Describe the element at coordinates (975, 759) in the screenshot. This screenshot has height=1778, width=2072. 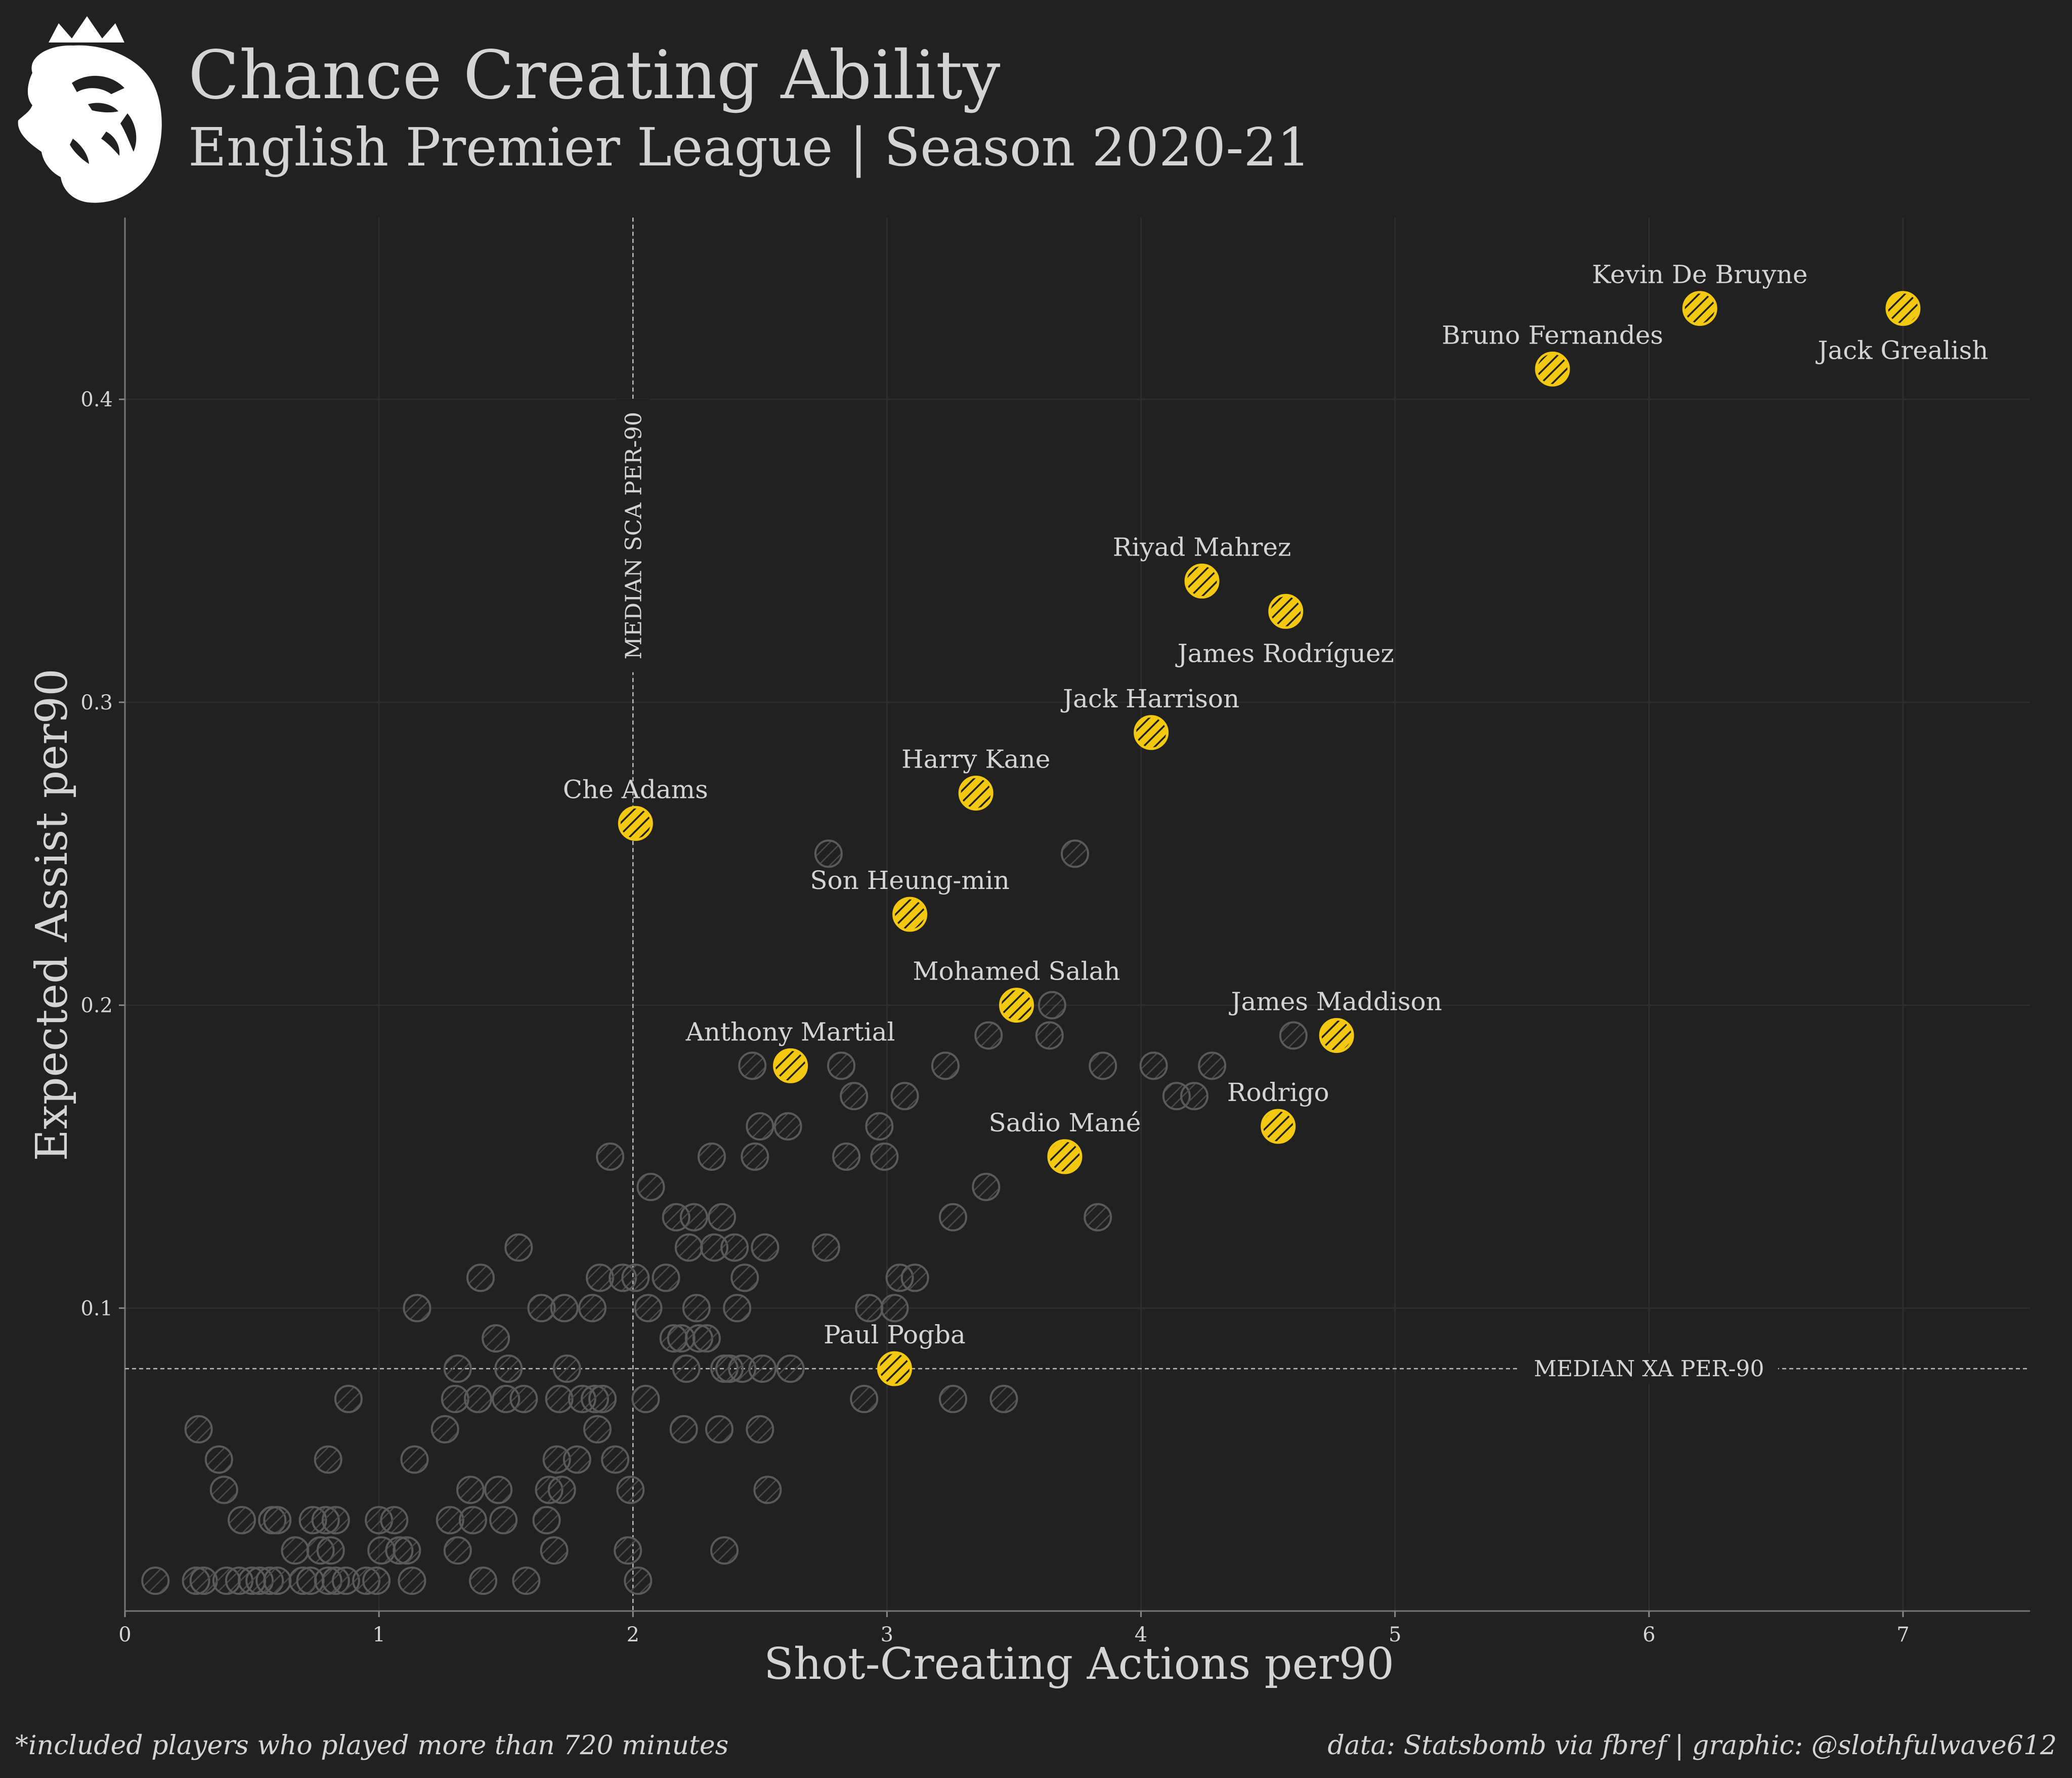
I see `player-label: Harry Kane` at that location.